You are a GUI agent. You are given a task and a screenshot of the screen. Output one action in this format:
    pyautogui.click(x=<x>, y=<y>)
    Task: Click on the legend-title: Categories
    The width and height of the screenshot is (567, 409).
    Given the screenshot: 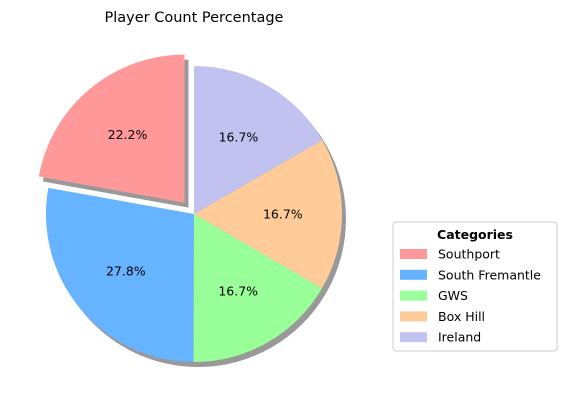 What is the action you would take?
    pyautogui.click(x=475, y=234)
    